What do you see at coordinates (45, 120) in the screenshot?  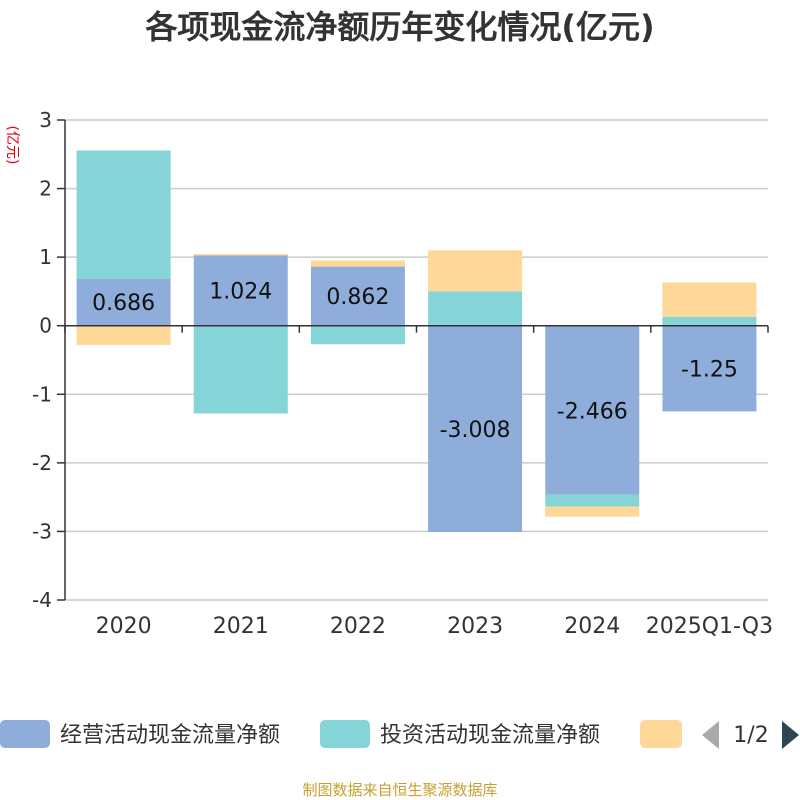 I see `y-tick-label: 3` at bounding box center [45, 120].